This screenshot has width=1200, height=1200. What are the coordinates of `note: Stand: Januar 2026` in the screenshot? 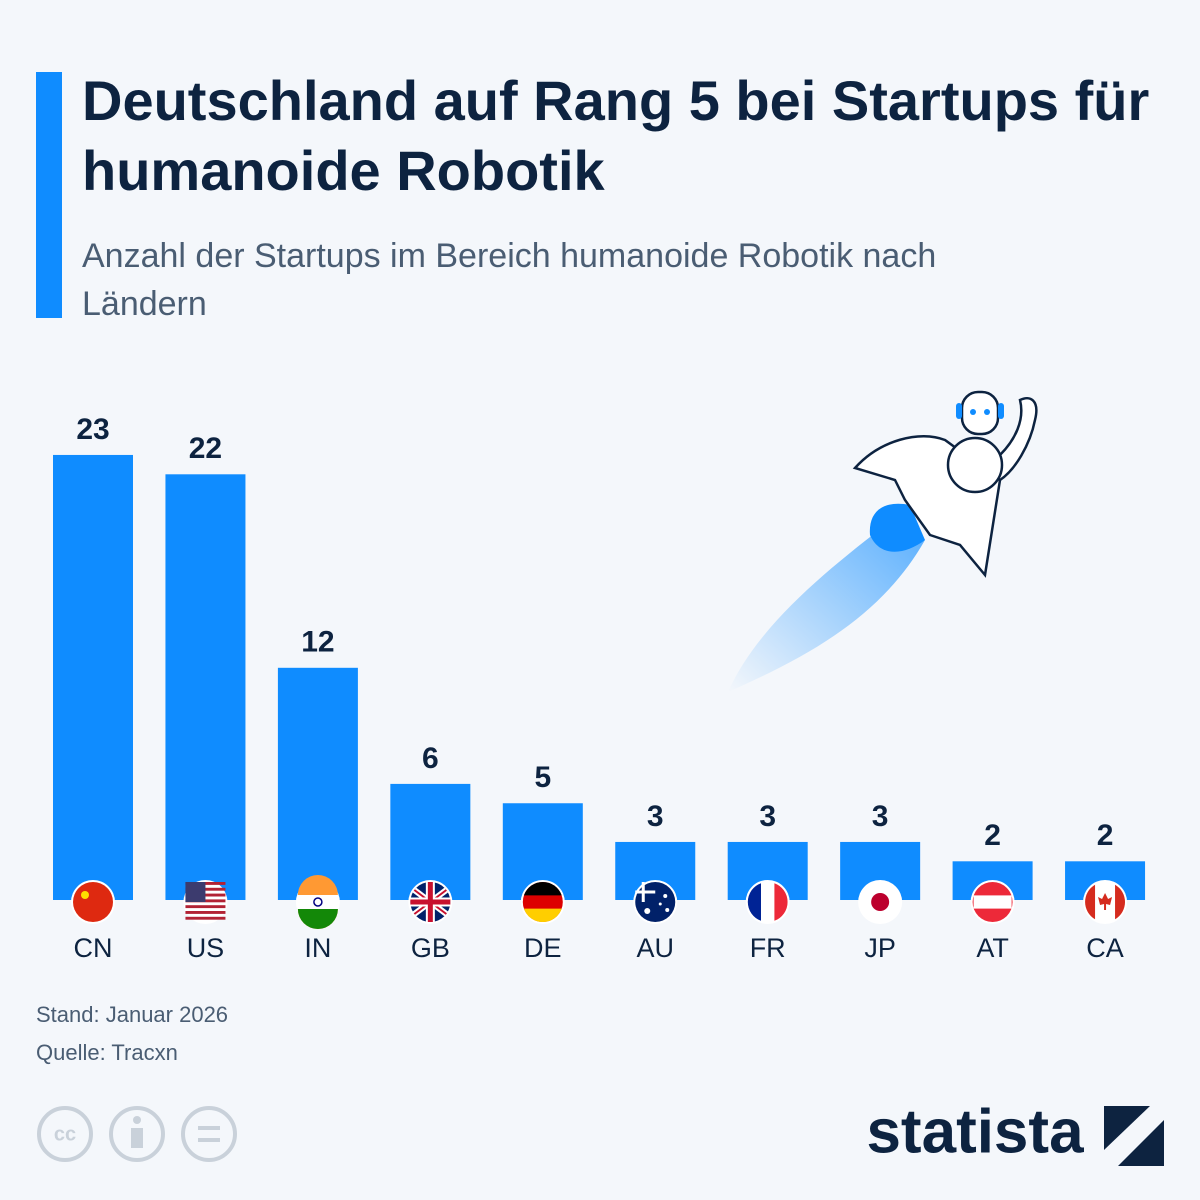 It's located at (132, 1014).